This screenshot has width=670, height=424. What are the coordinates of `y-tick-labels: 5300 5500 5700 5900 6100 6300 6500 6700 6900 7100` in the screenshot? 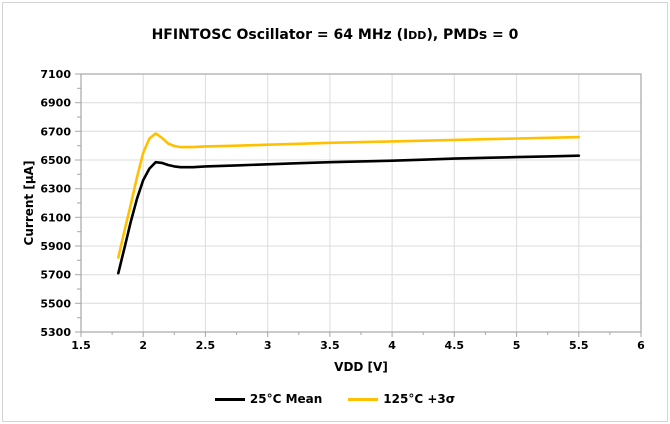 It's located at (55, 203).